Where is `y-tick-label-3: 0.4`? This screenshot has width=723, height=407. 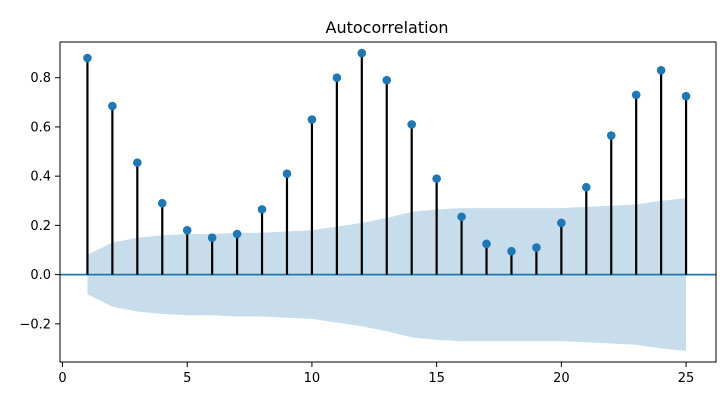
y-tick-label-3: 0.4 is located at coordinates (40, 177).